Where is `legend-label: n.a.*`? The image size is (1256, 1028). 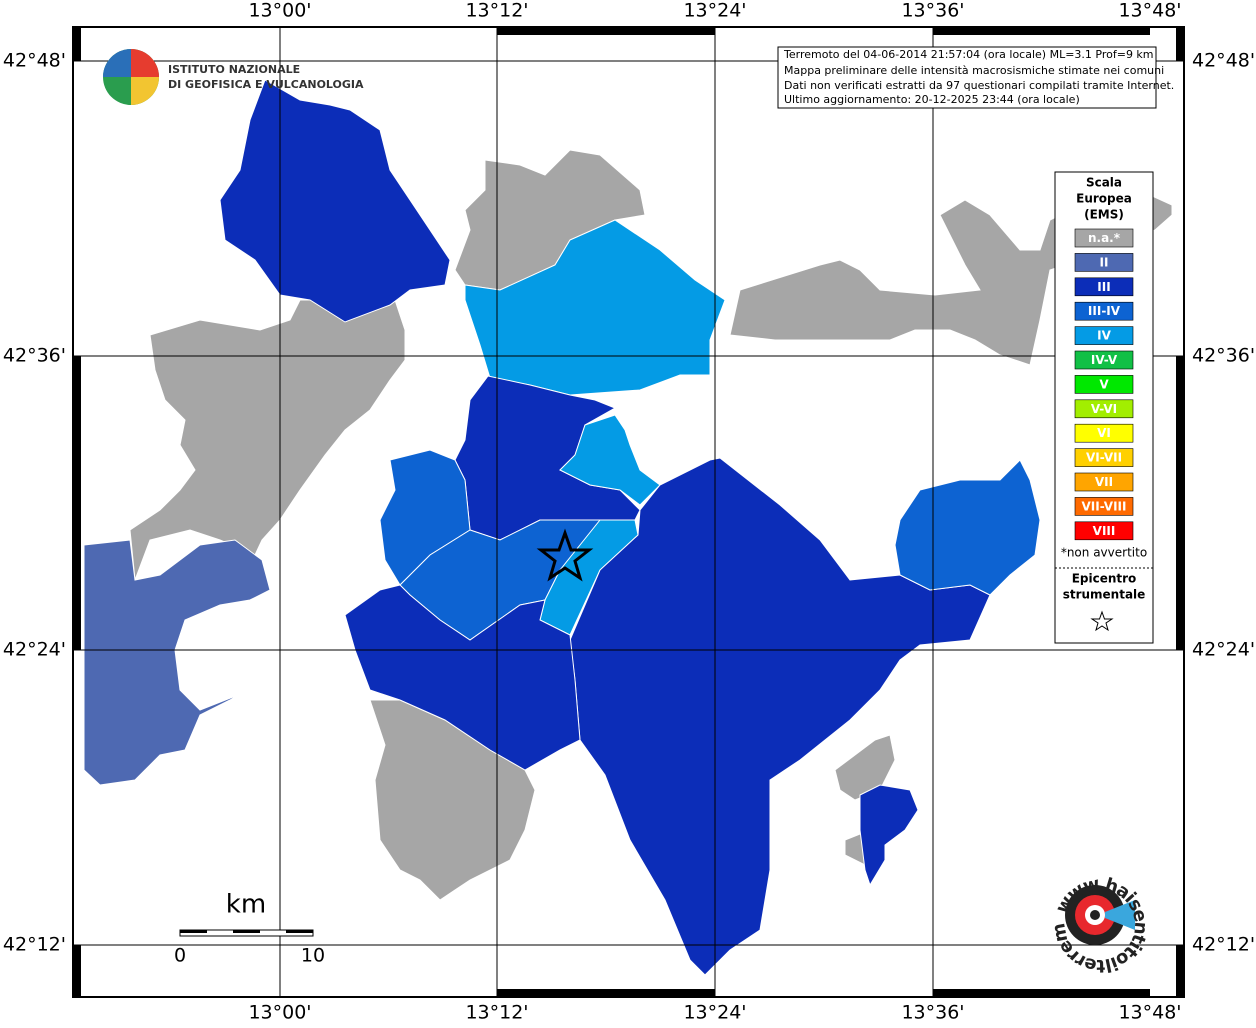 legend-label: n.a.* is located at coordinates (1104, 238).